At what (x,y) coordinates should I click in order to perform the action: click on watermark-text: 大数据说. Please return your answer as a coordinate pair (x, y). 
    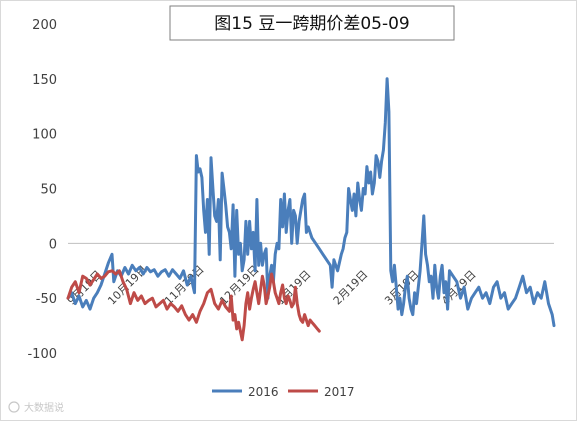
    Looking at the image, I should click on (44, 407).